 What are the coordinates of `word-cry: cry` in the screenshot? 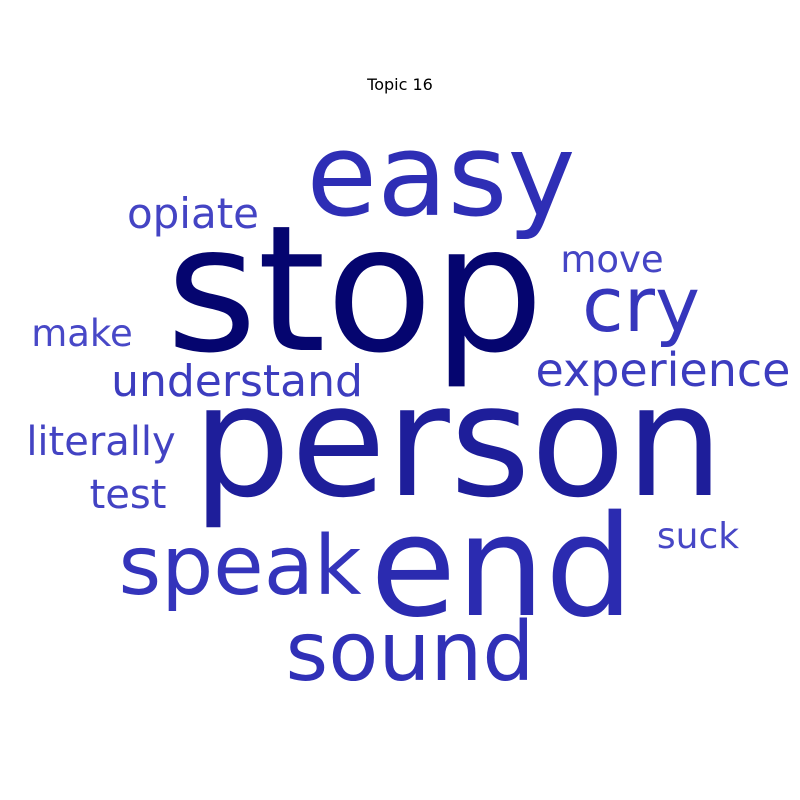 It's located at (641, 304).